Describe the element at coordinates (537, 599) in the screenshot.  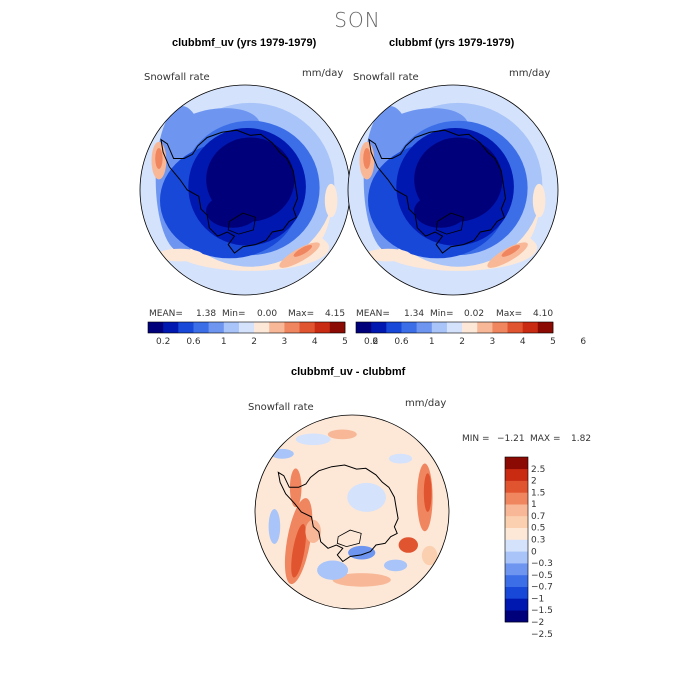
I see `colorbar-3-tick-label: −1` at that location.